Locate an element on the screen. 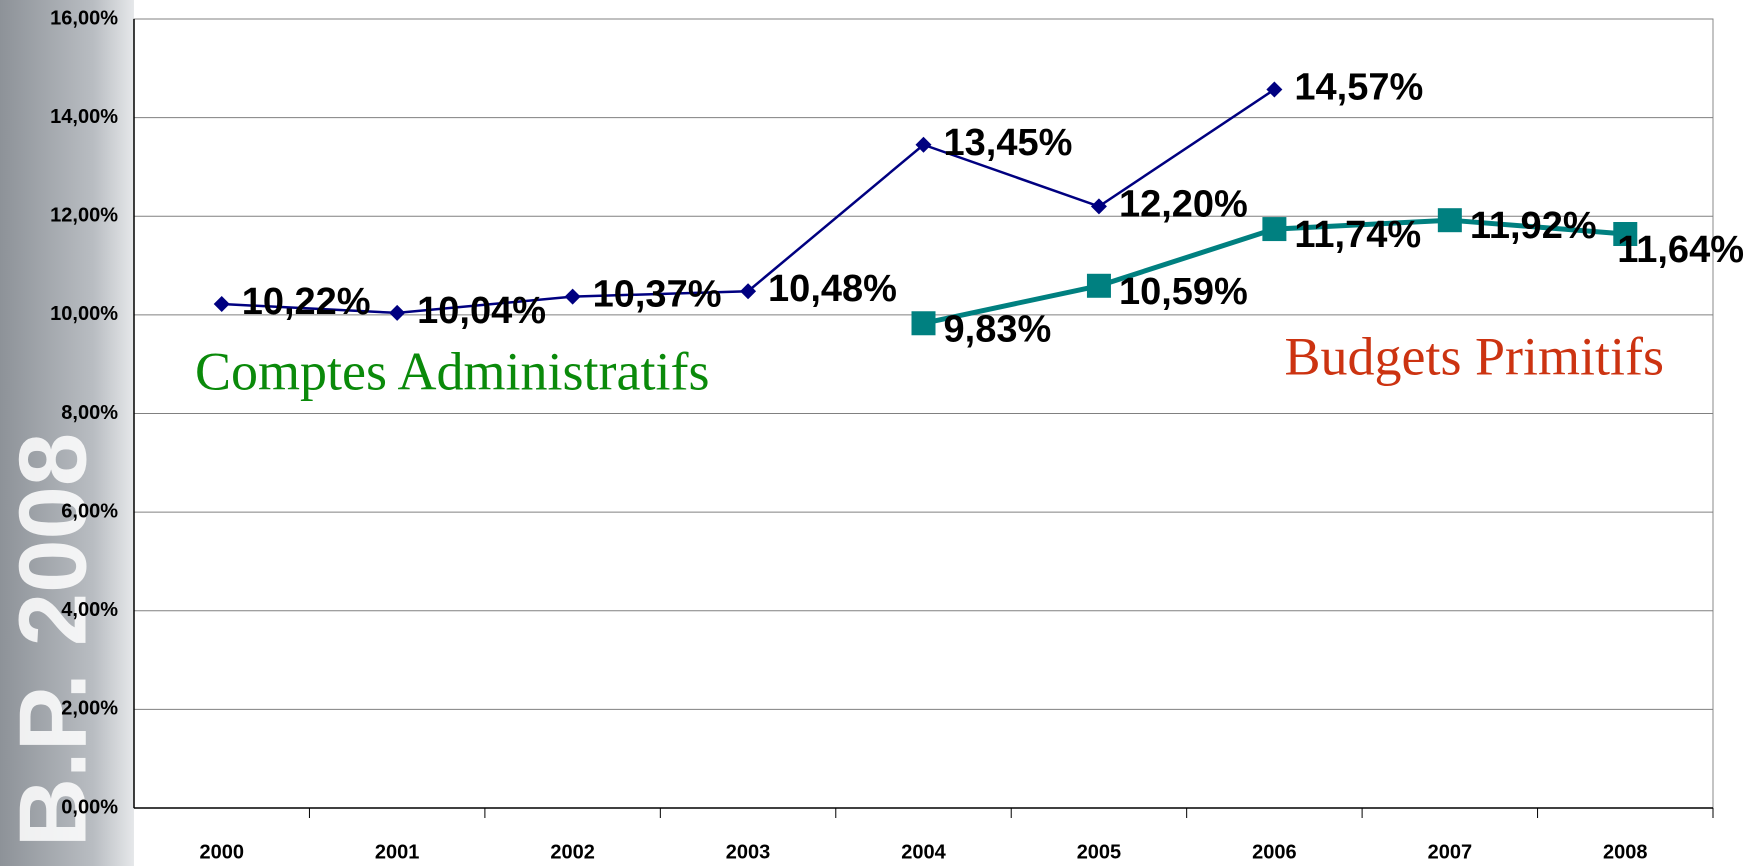 The height and width of the screenshot is (866, 1748). data-label: 9,83% is located at coordinates (998, 329).